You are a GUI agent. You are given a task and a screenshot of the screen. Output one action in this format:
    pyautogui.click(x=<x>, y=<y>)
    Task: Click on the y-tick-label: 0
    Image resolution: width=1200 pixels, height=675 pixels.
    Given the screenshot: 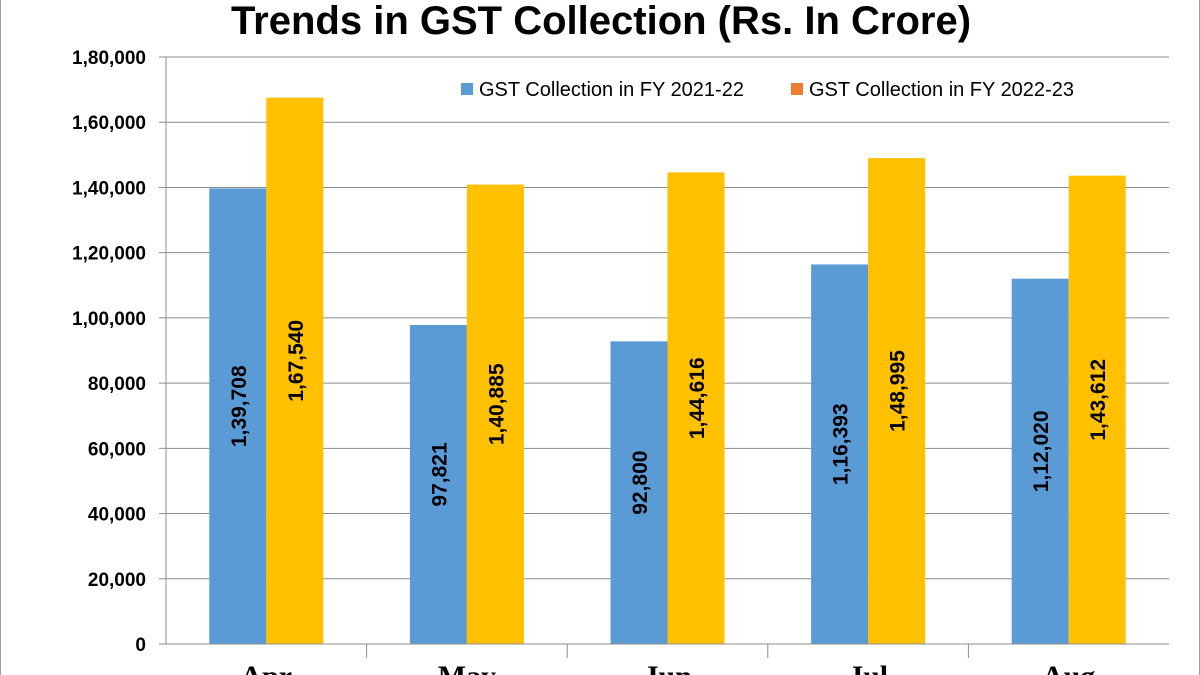 What is the action you would take?
    pyautogui.click(x=140, y=645)
    